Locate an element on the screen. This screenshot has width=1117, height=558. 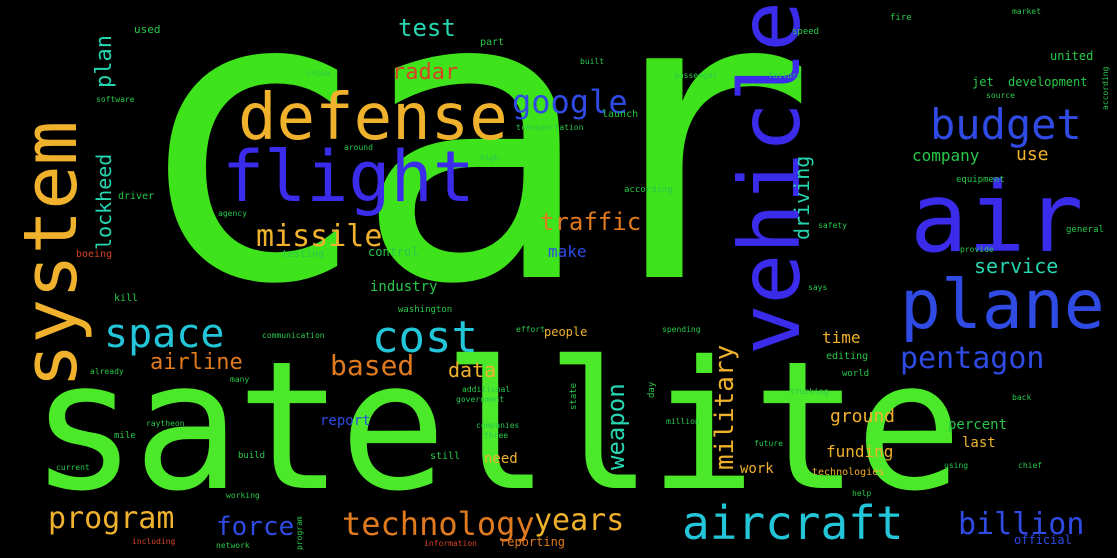
word-speed: speed is located at coordinates (806, 32).